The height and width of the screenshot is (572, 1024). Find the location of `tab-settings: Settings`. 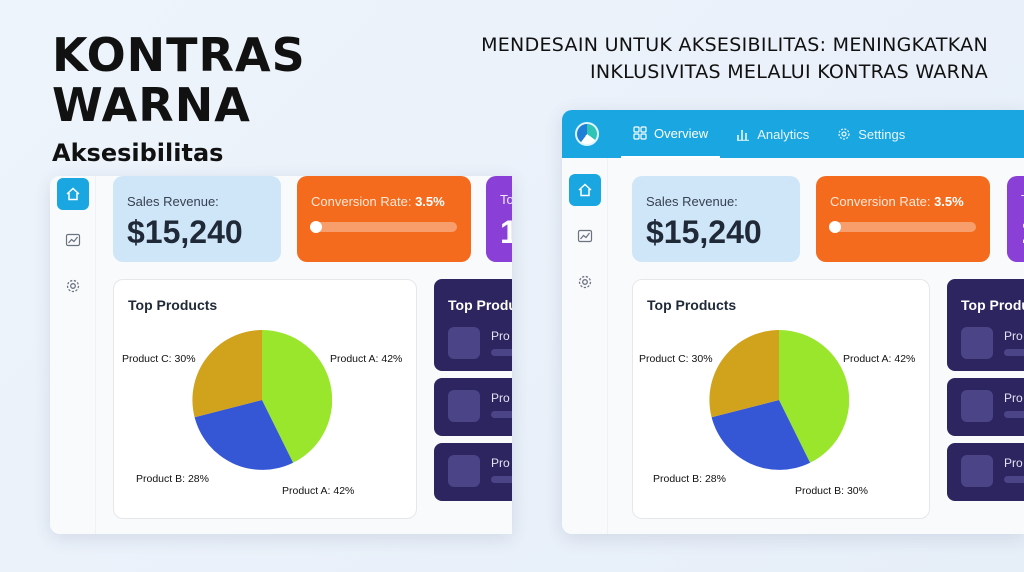

tab-settings: Settings is located at coordinates (871, 134).